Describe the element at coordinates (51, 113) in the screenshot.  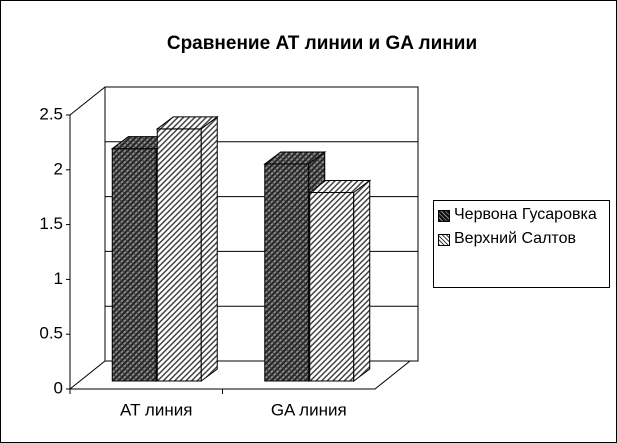
I see `y-tick-label: 2.5` at that location.